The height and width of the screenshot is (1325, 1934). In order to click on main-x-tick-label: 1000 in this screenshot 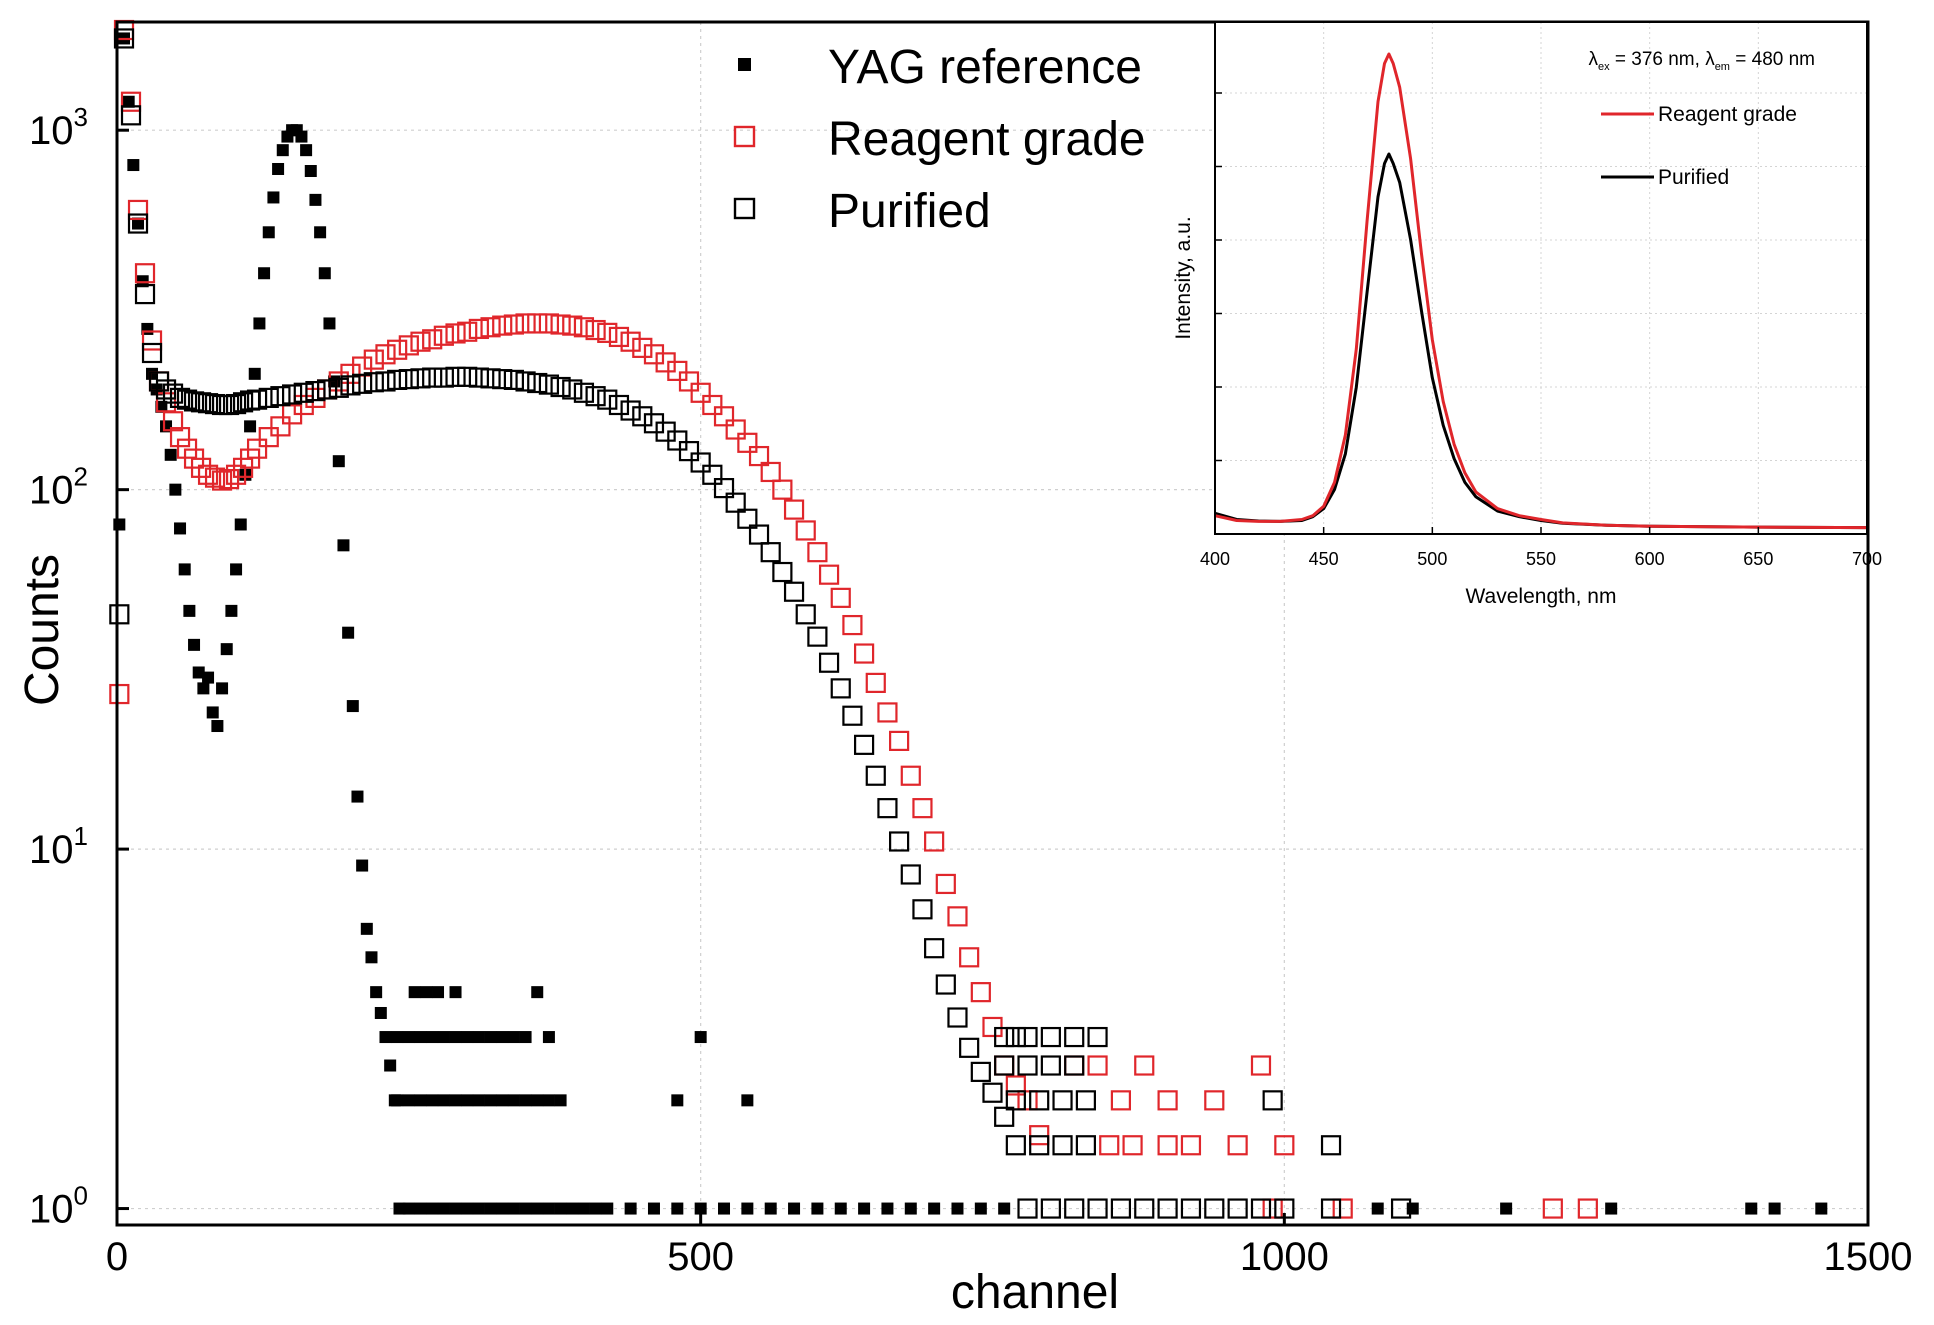, I will do `click(1284, 1257)`.